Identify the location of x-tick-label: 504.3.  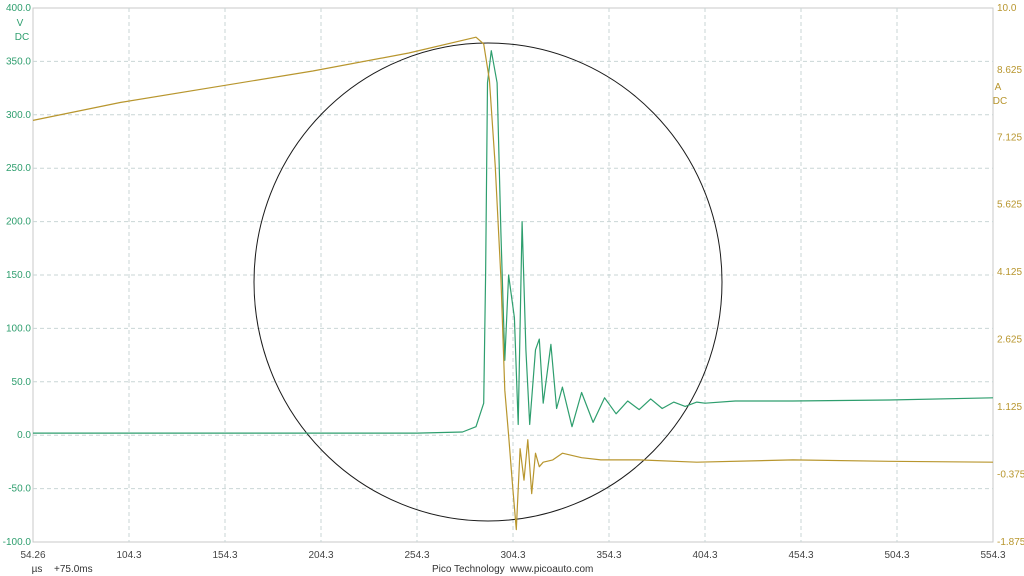
(896, 555).